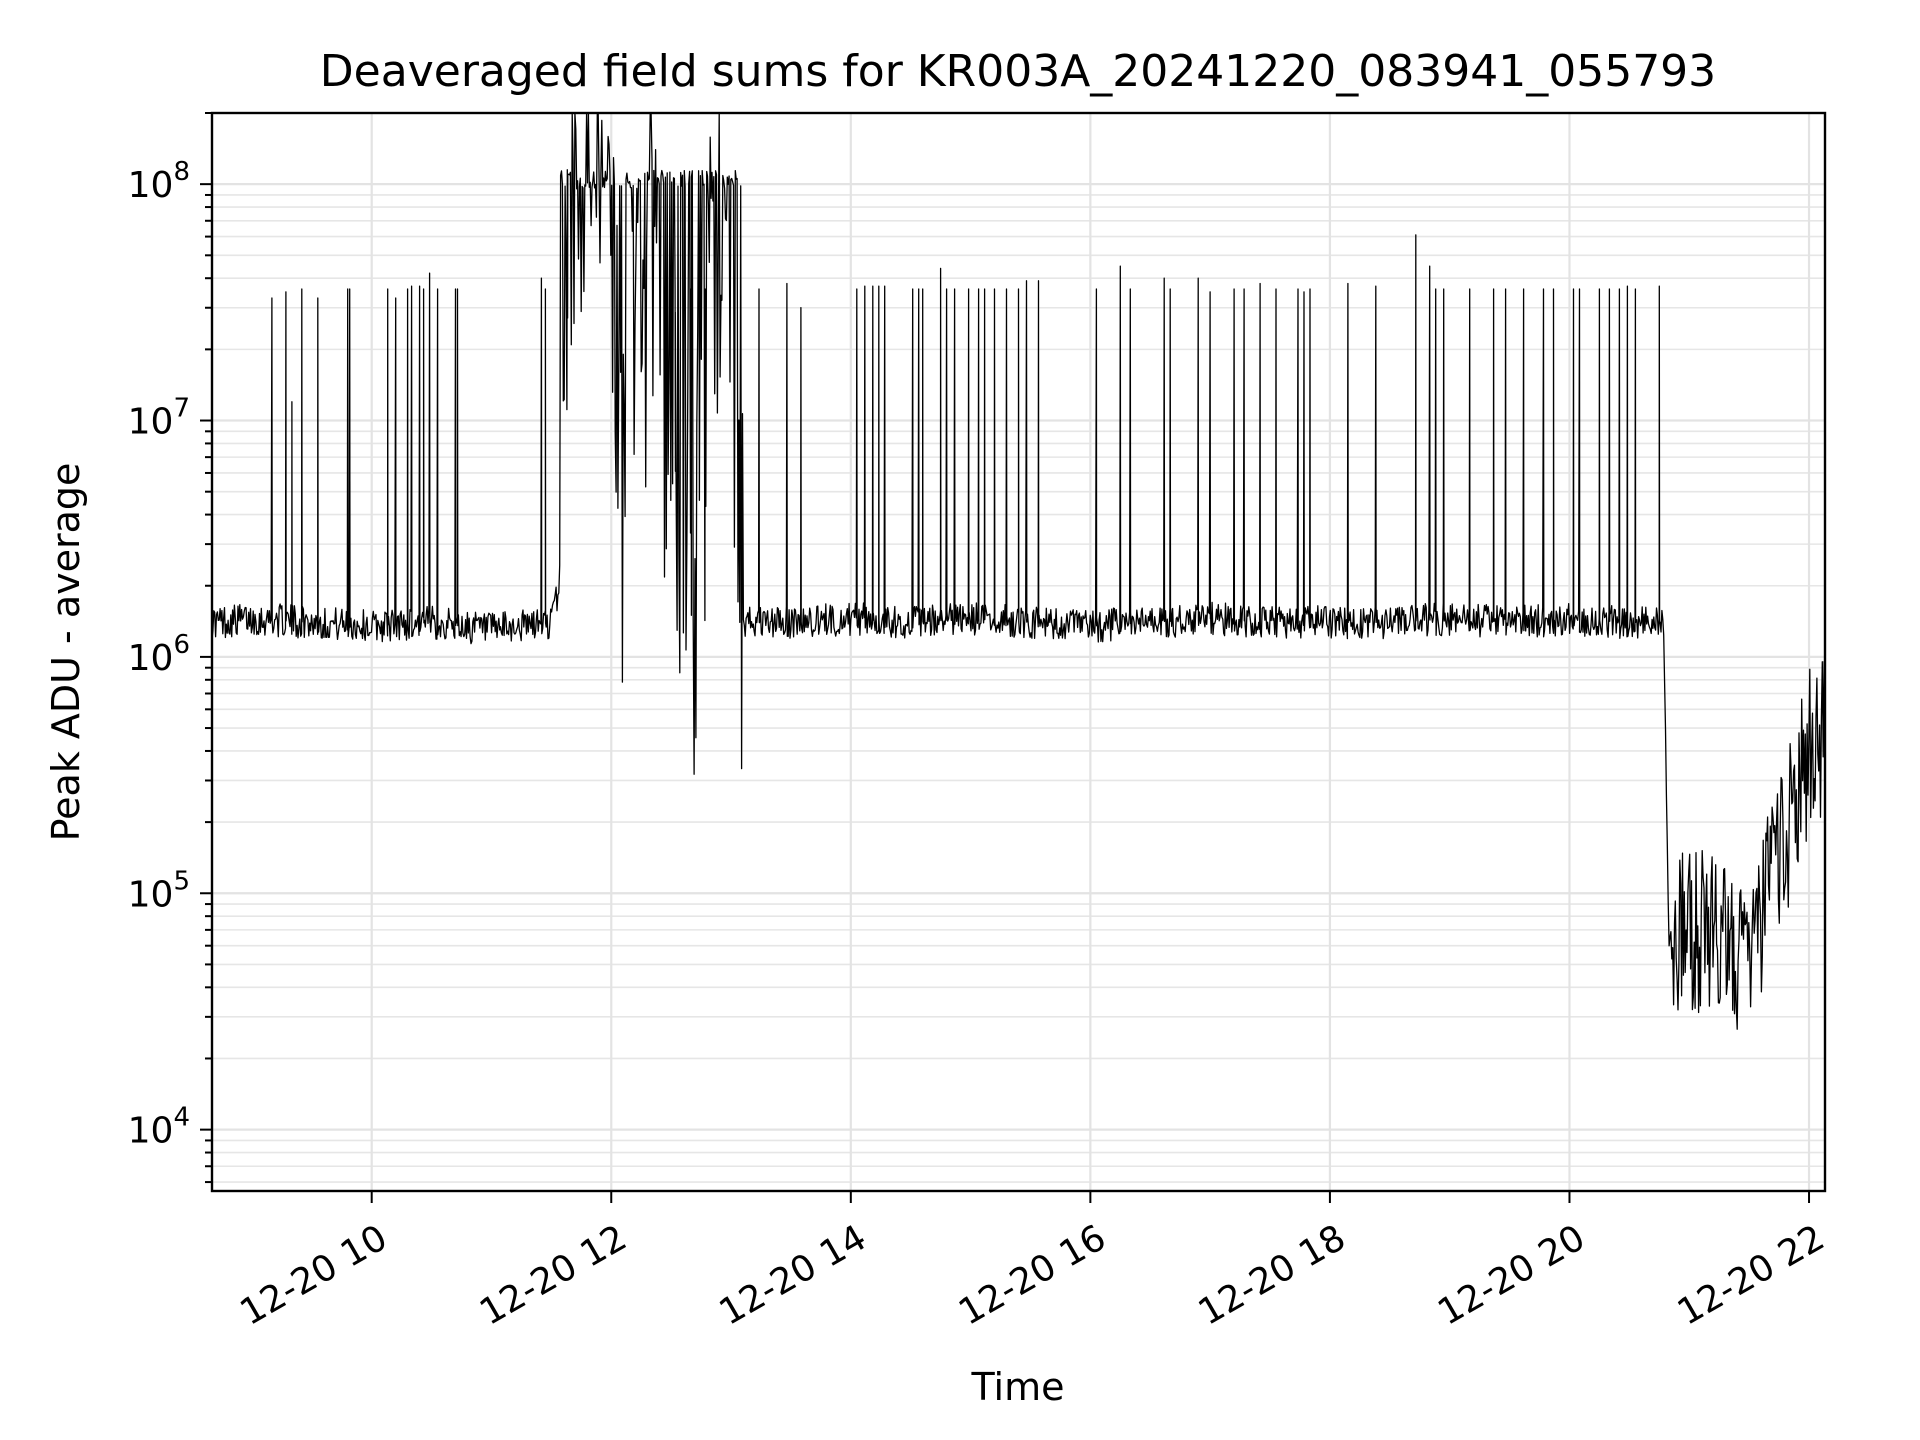 This screenshot has width=1920, height=1440. I want to click on x-tick-label: 12-20 22, so click(1751, 1275).